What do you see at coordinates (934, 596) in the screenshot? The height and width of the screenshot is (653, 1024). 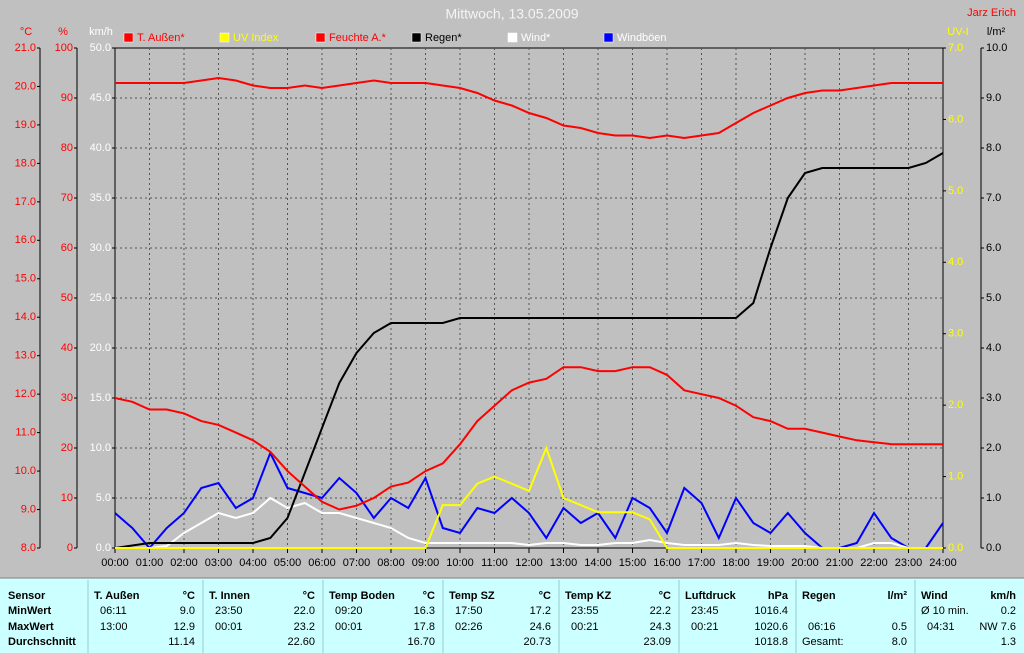 I see `column-header: Wind` at bounding box center [934, 596].